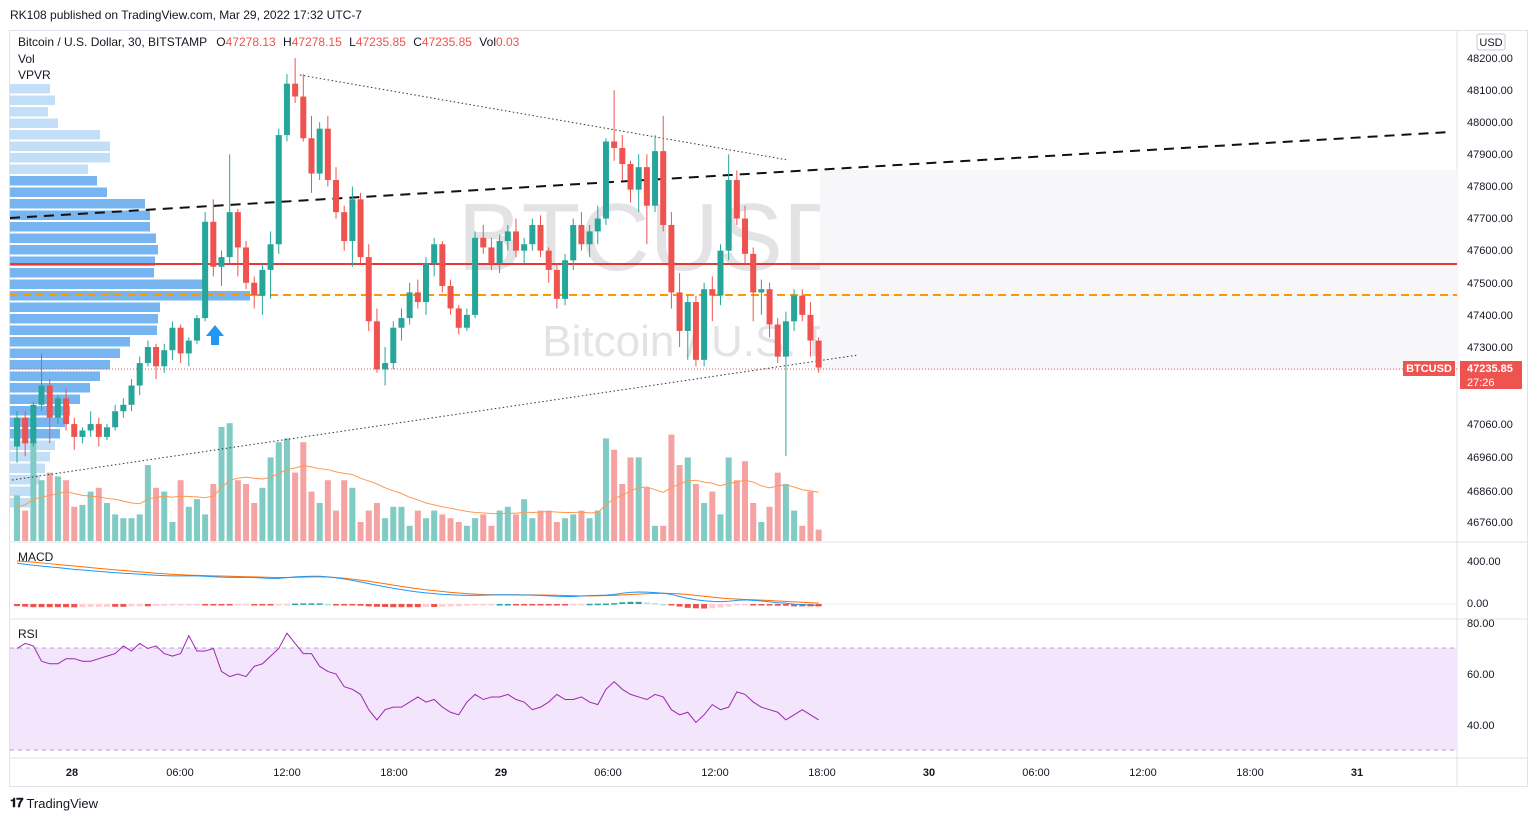 The image size is (1537, 821). Describe the element at coordinates (1491, 42) in the screenshot. I see `currency-button` at that location.